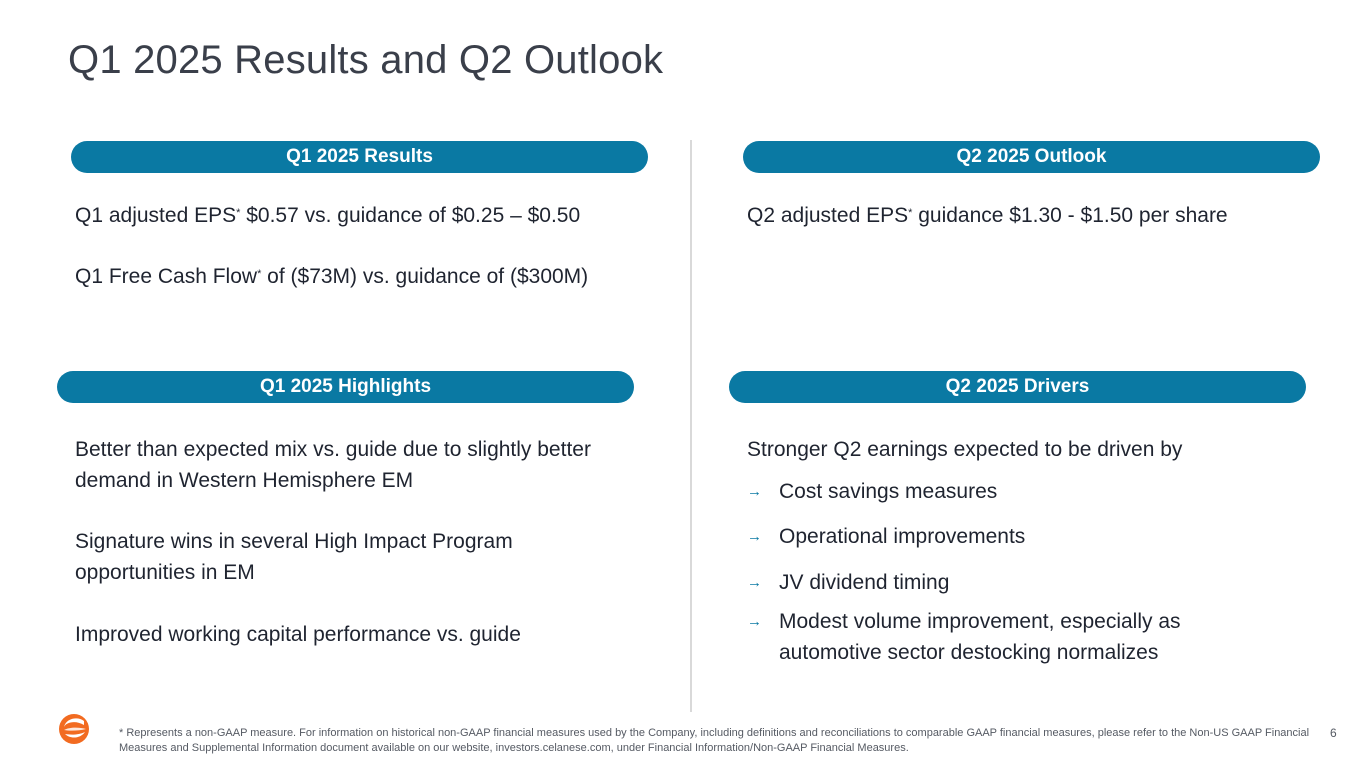 This screenshot has width=1365, height=768. What do you see at coordinates (366, 60) in the screenshot?
I see `page-title: Q1 2025 Results and Q2 Outlook` at bounding box center [366, 60].